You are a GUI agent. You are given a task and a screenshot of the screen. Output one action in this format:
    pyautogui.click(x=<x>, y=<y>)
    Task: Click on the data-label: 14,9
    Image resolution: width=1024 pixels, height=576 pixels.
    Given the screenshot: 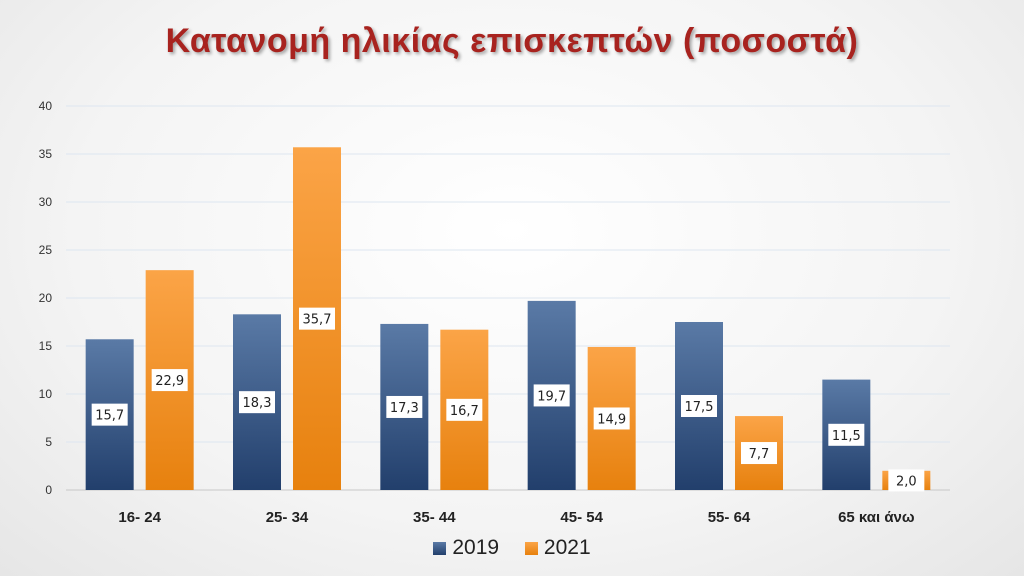 What is the action you would take?
    pyautogui.click(x=611, y=419)
    